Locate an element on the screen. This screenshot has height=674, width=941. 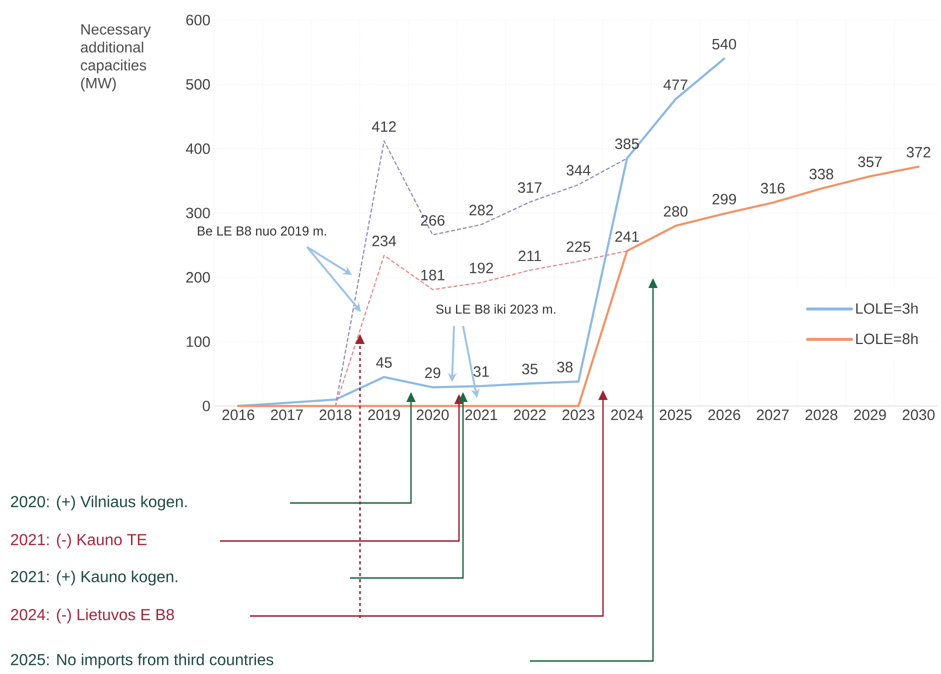
text: 2020: (+) Vilniaus kogen. is located at coordinates (98, 503).